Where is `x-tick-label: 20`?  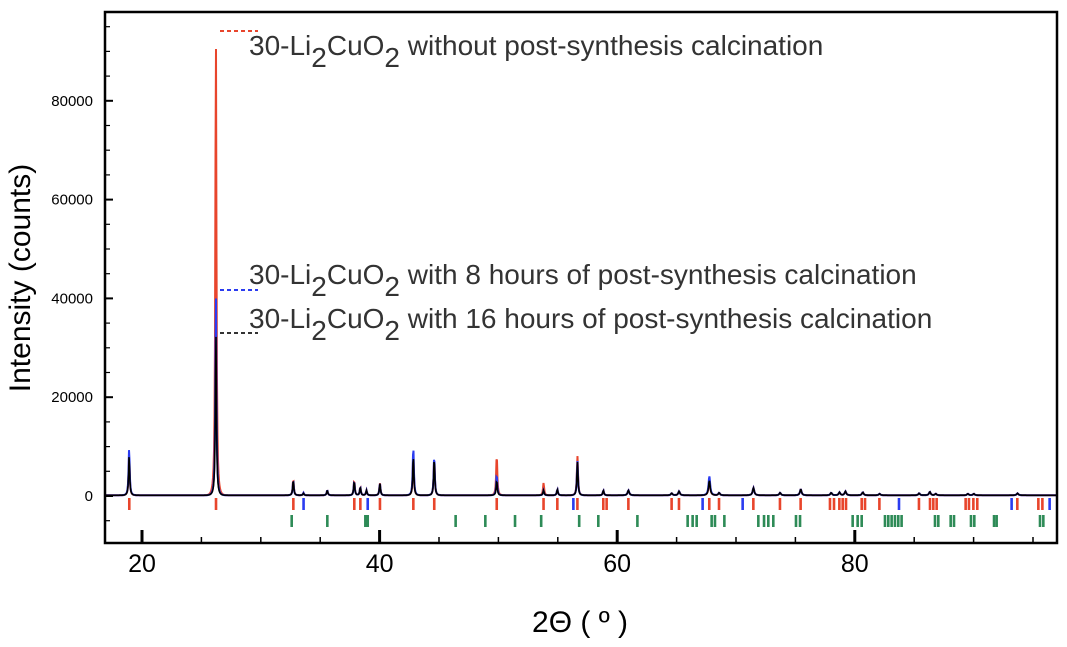 x-tick-label: 20 is located at coordinates (142, 564).